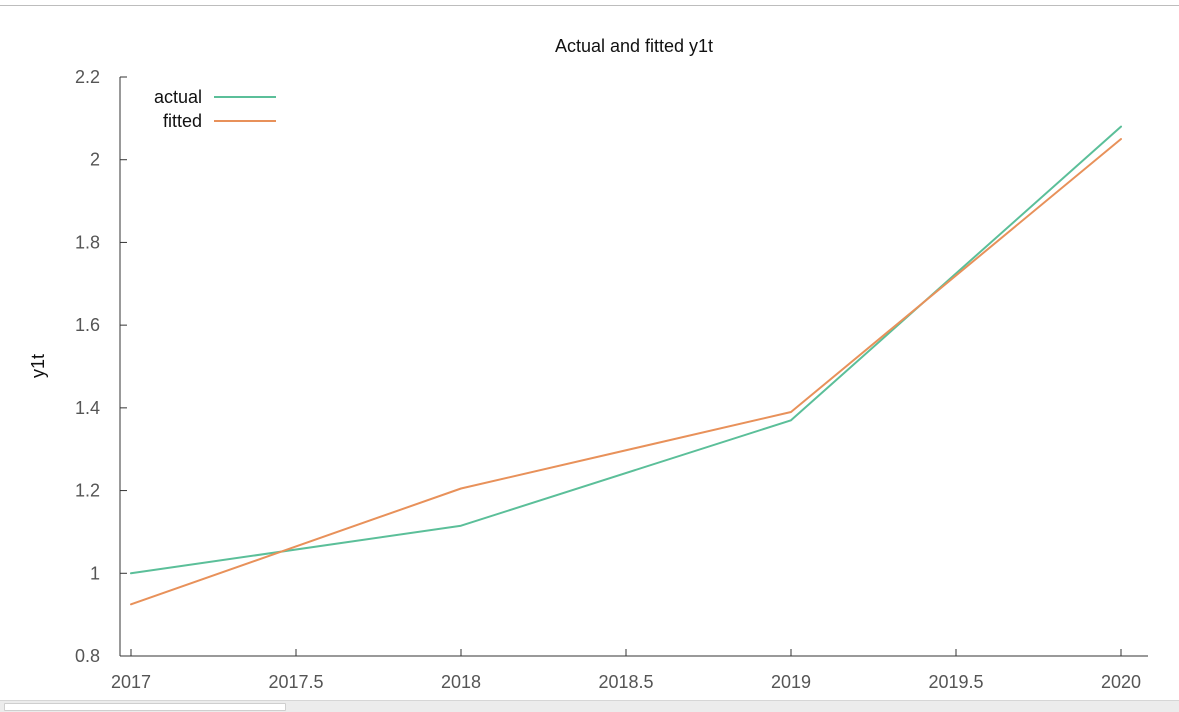 This screenshot has height=712, width=1179. I want to click on horizontal-scrollbar-track, so click(589, 706).